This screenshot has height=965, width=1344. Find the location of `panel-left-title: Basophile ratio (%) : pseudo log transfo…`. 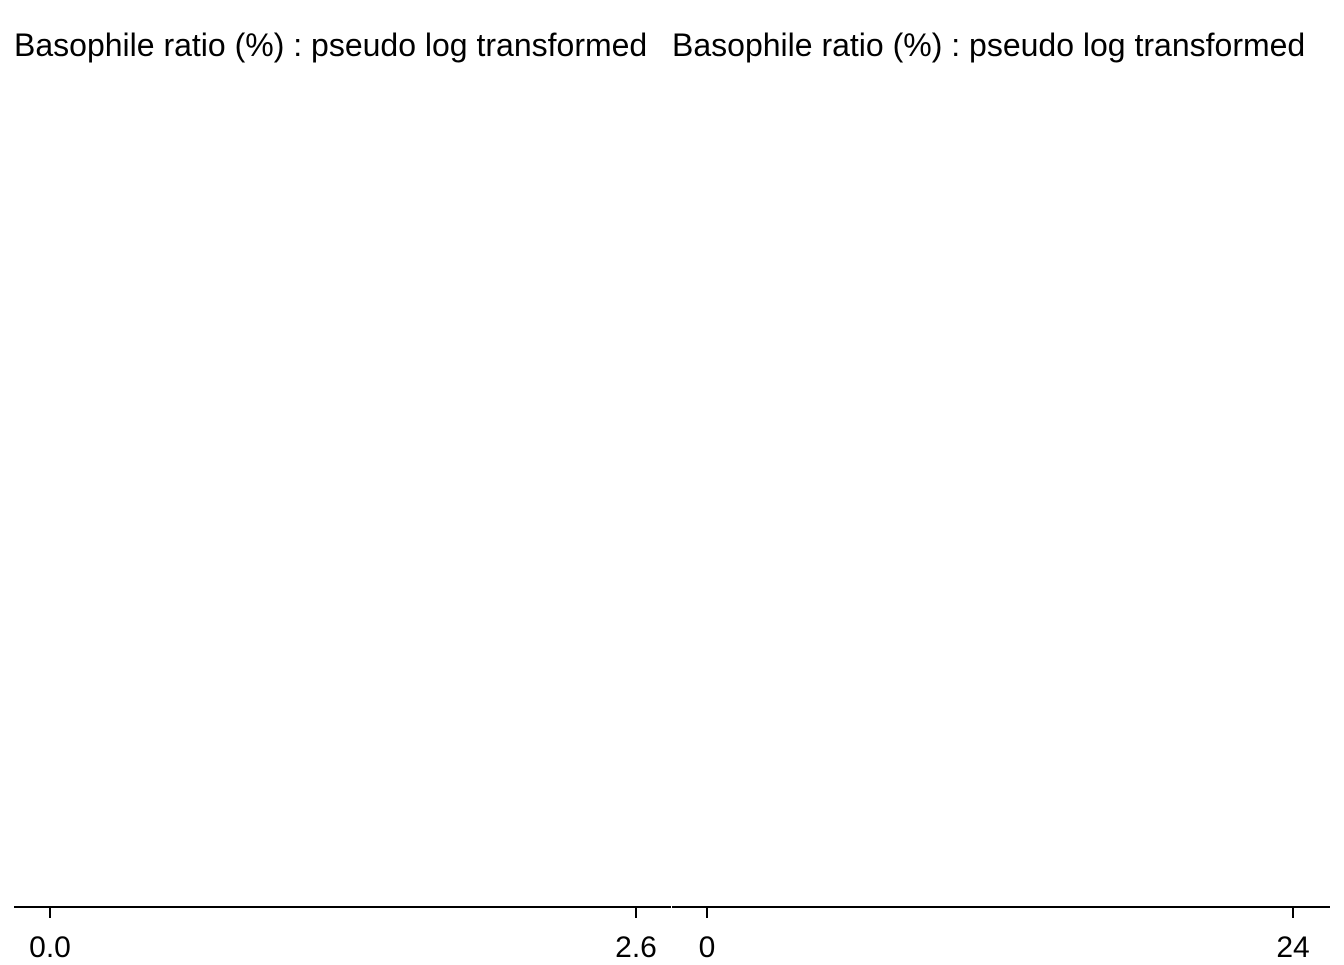

panel-left-title: Basophile ratio (%) : pseudo log transfo… is located at coordinates (330, 45).